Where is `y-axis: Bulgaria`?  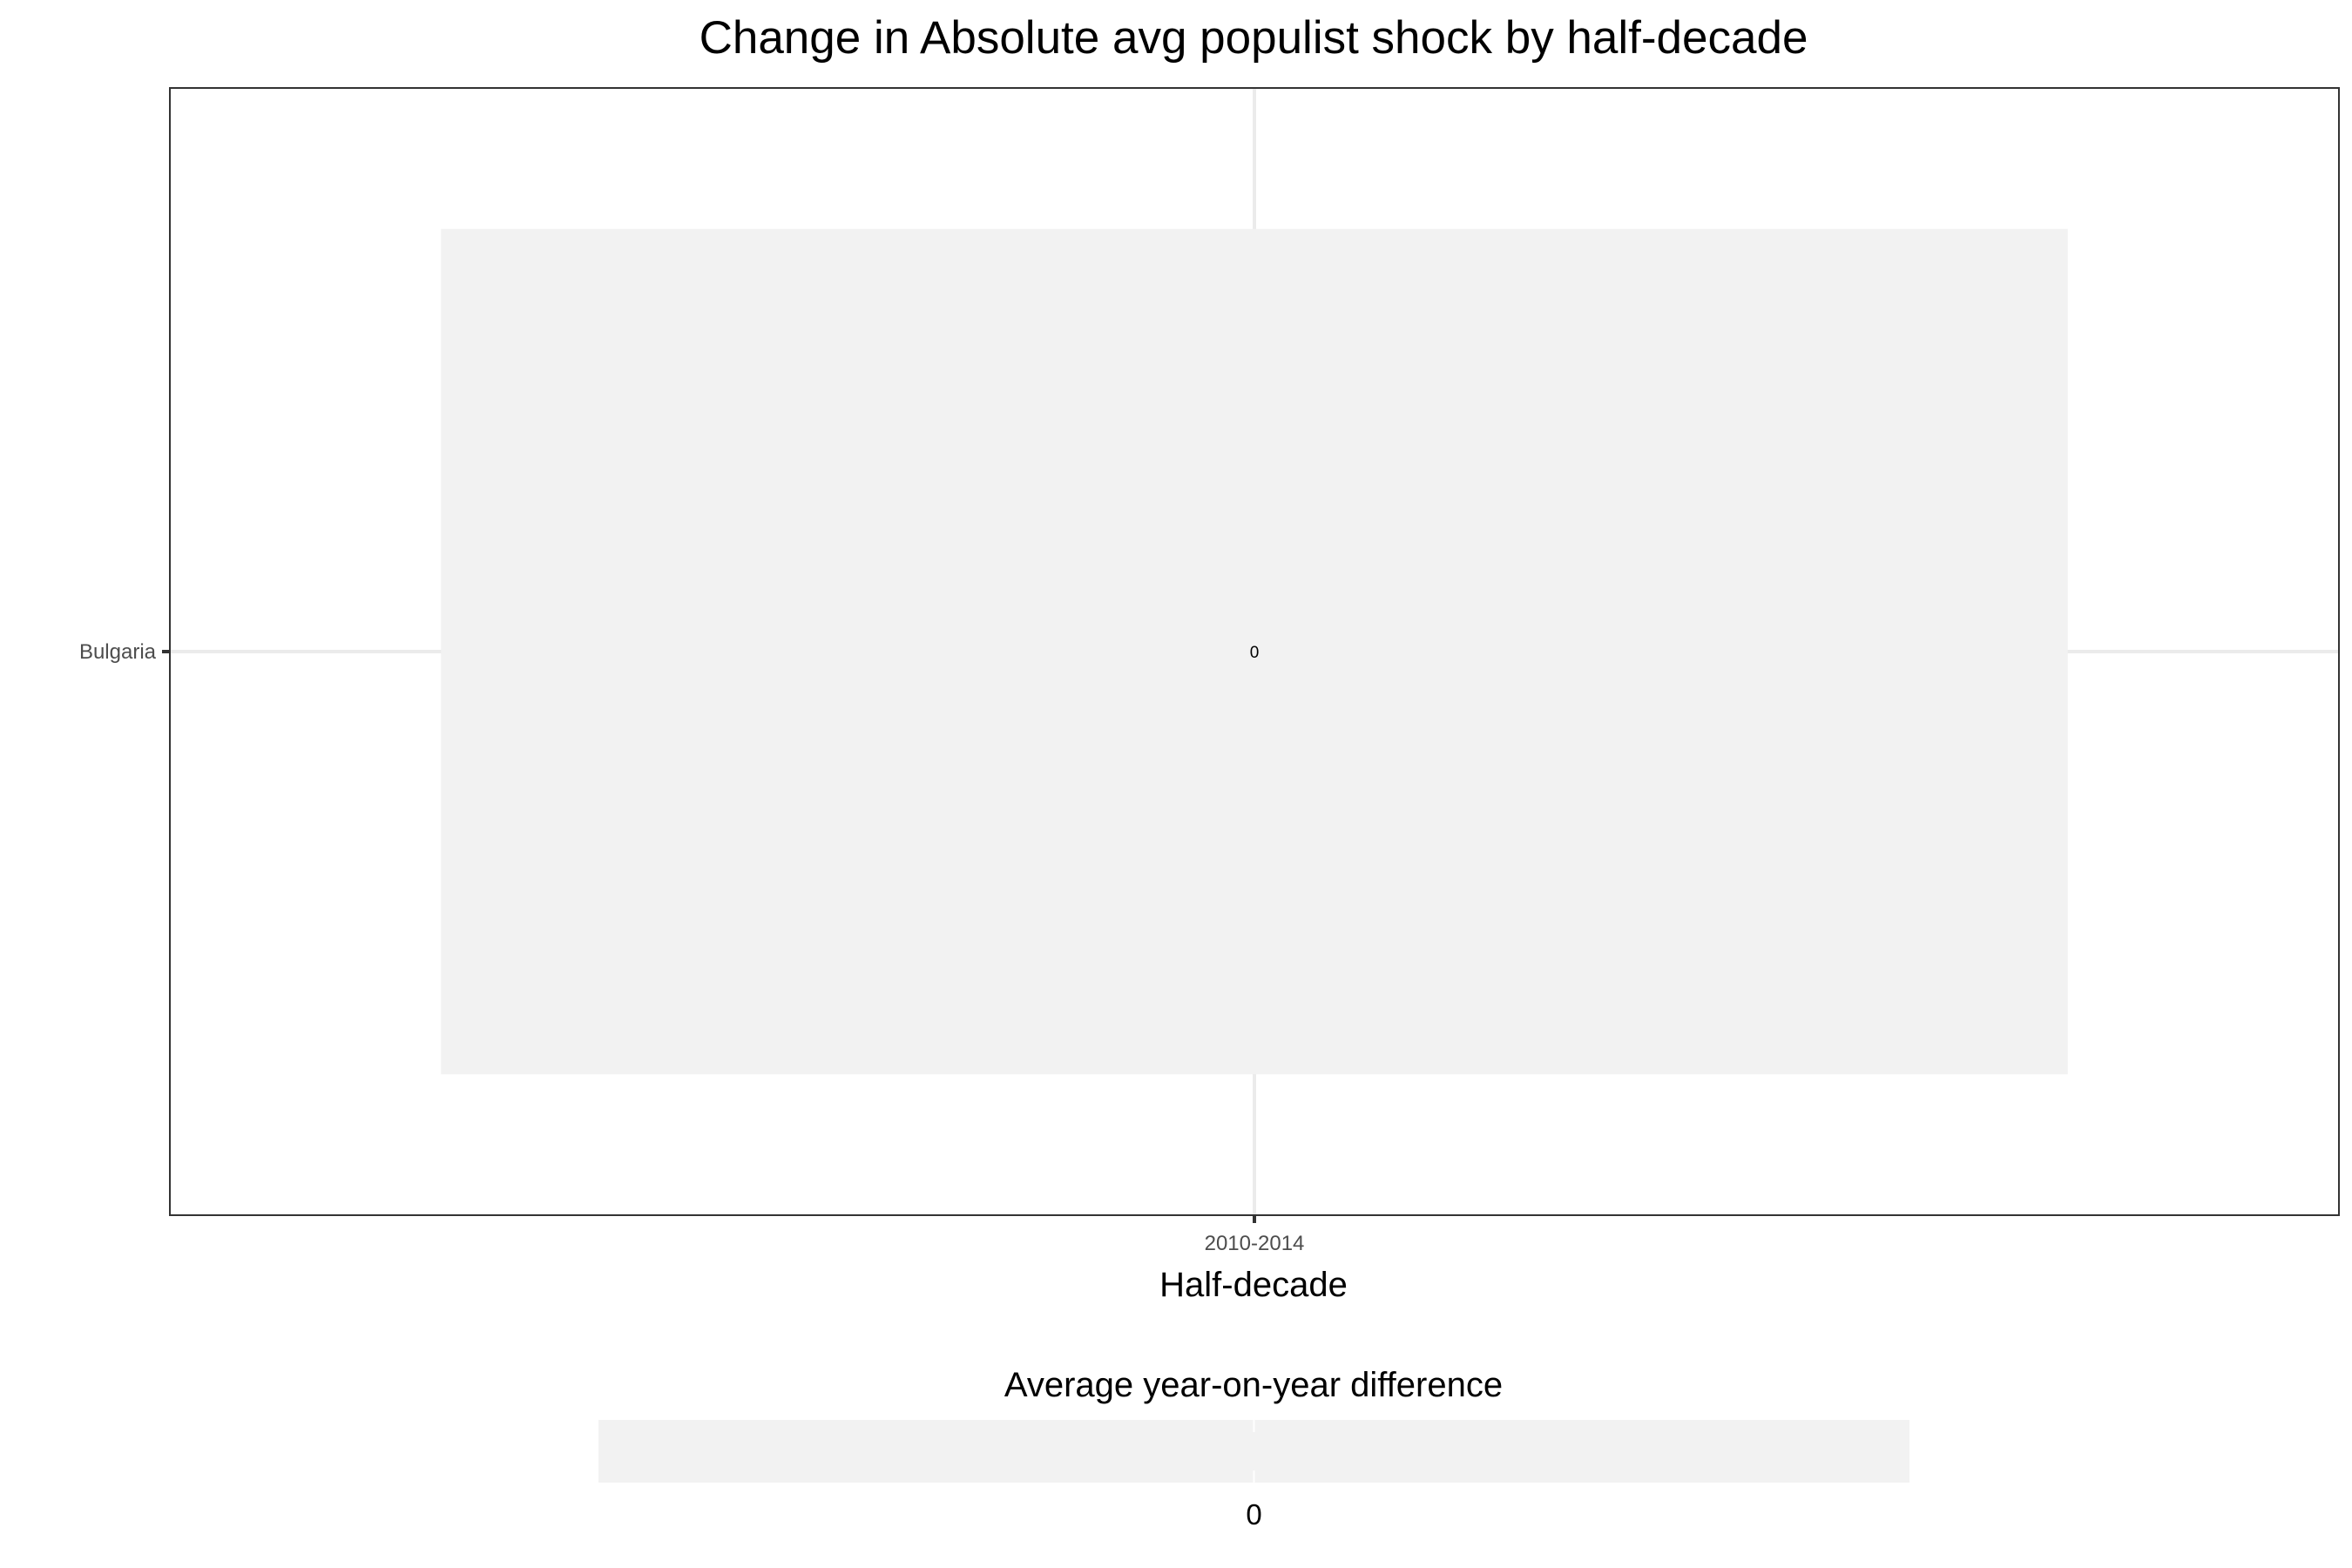
y-axis: Bulgaria is located at coordinates (125, 652).